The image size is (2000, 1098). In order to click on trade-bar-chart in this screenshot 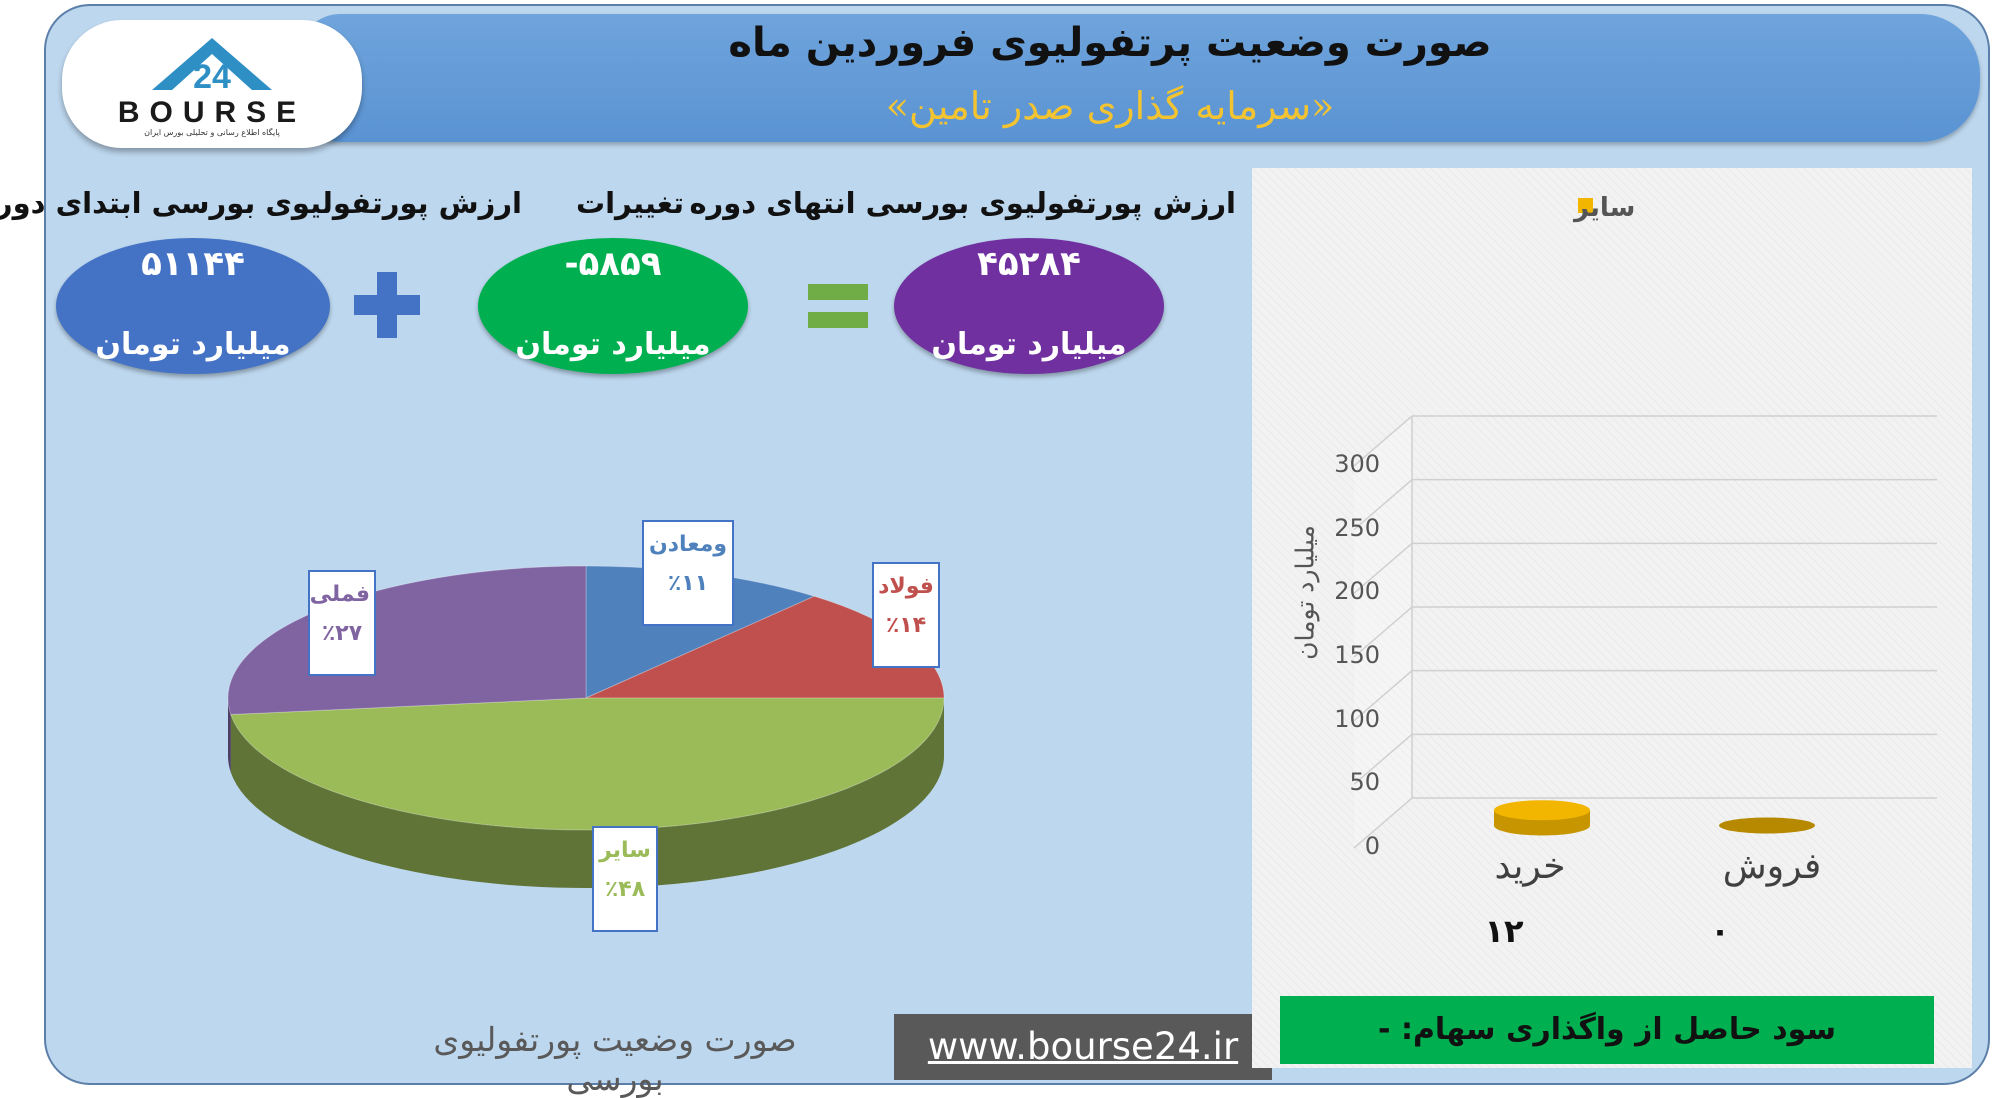, I will do `click(1645, 632)`.